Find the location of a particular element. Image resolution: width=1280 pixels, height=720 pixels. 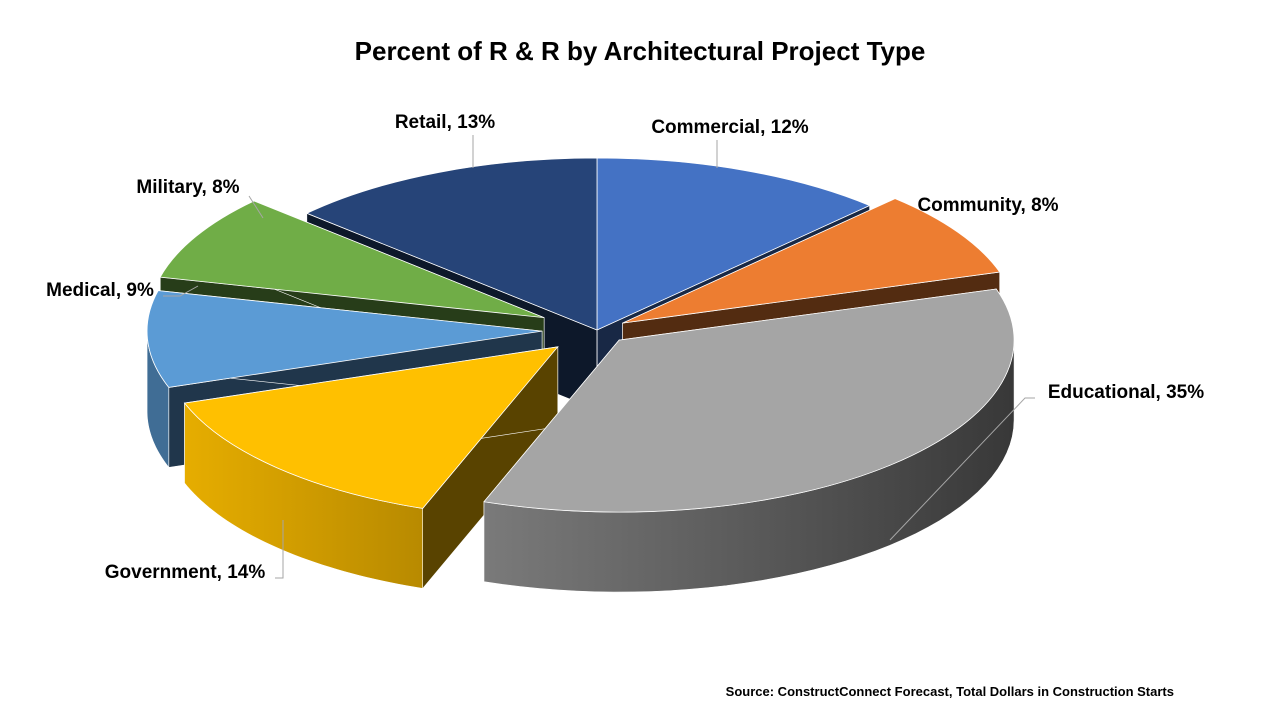

leader-line-government is located at coordinates (279, 549).